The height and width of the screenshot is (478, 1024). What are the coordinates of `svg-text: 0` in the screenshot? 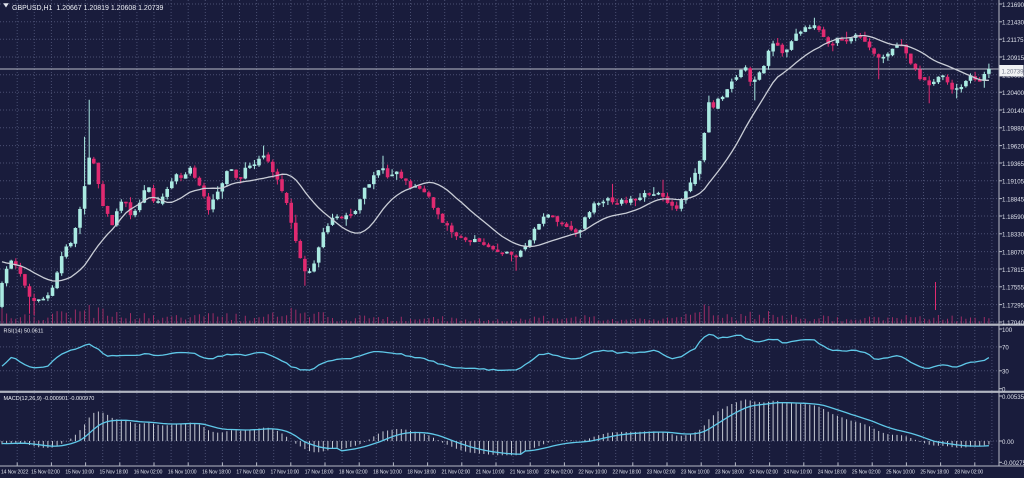 It's located at (1004, 390).